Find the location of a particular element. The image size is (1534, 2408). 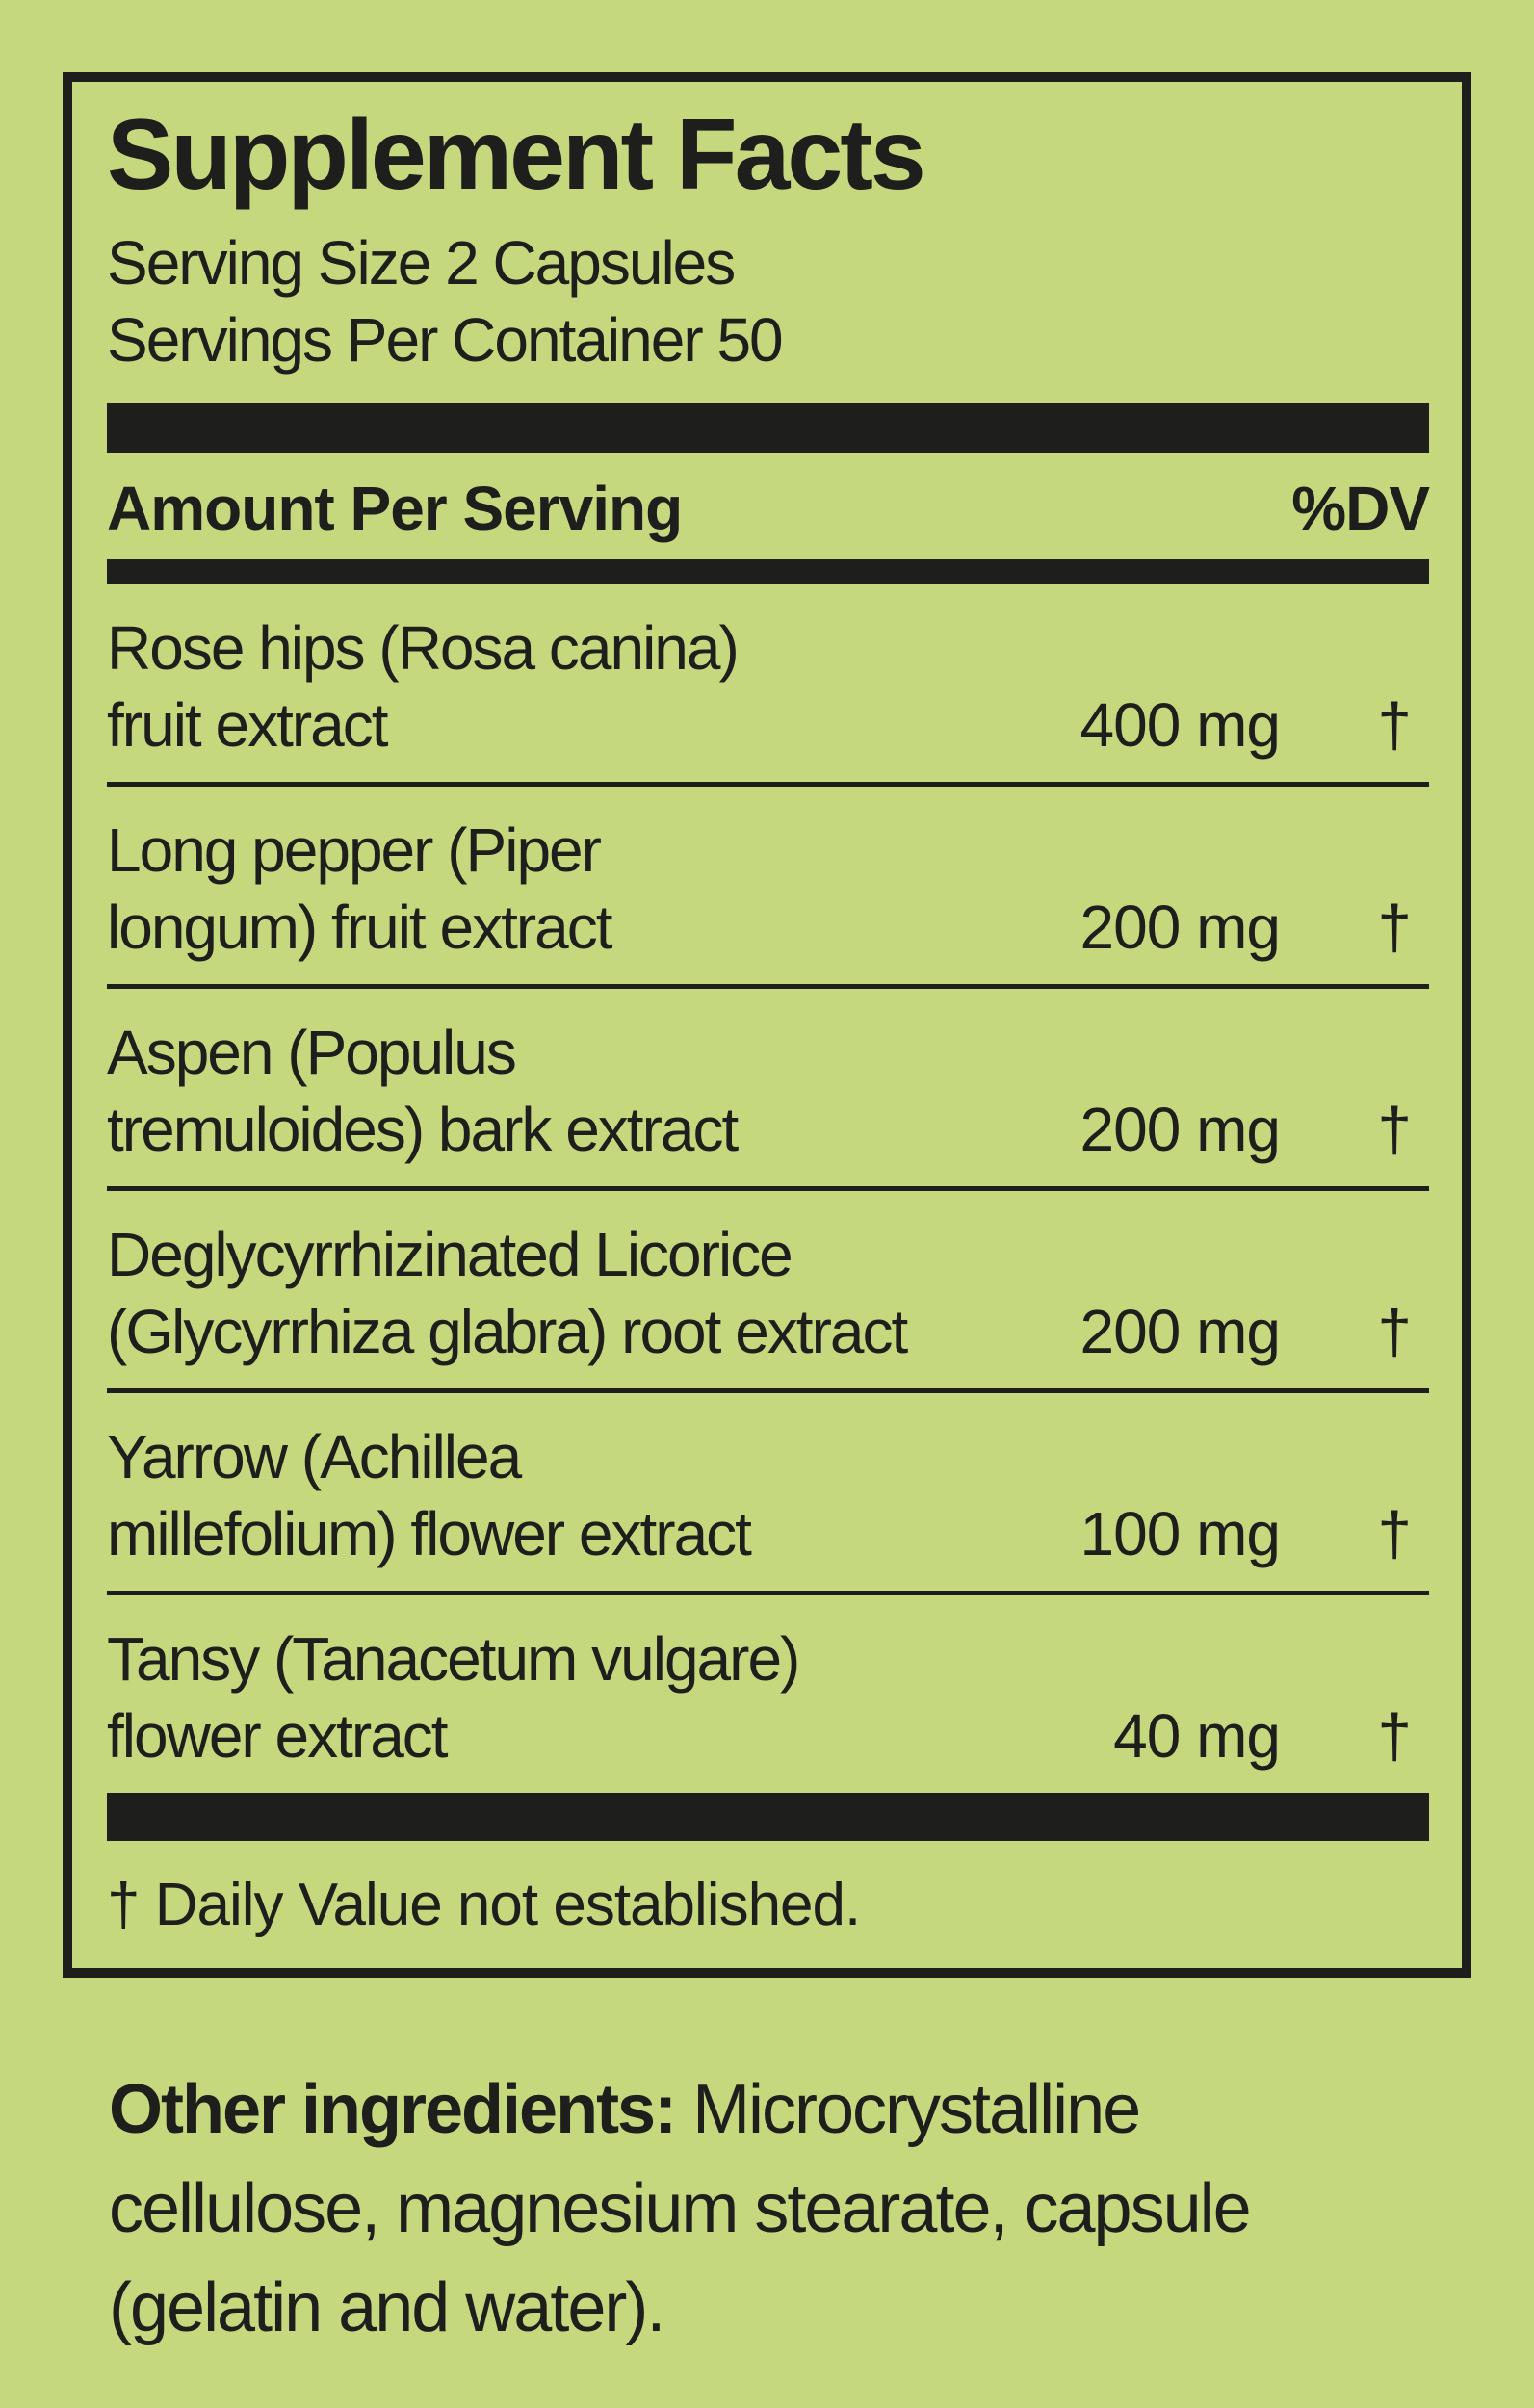

other-ingredients-line: Other ingredients: Microcrystalline is located at coordinates (788, 2110).